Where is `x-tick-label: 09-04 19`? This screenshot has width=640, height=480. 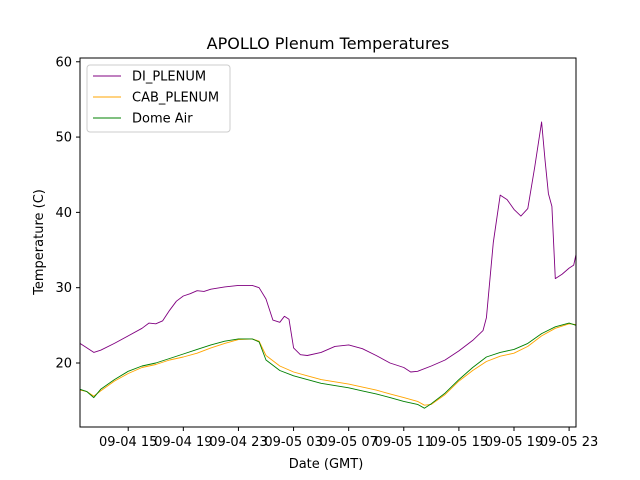
x-tick-label: 09-04 19 is located at coordinates (183, 442).